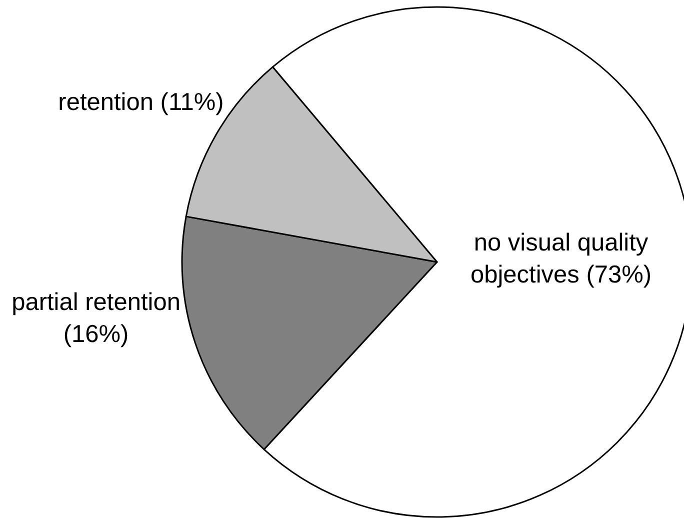 This screenshot has height=518, width=684. I want to click on slice-label: retention (11%), so click(141, 102).